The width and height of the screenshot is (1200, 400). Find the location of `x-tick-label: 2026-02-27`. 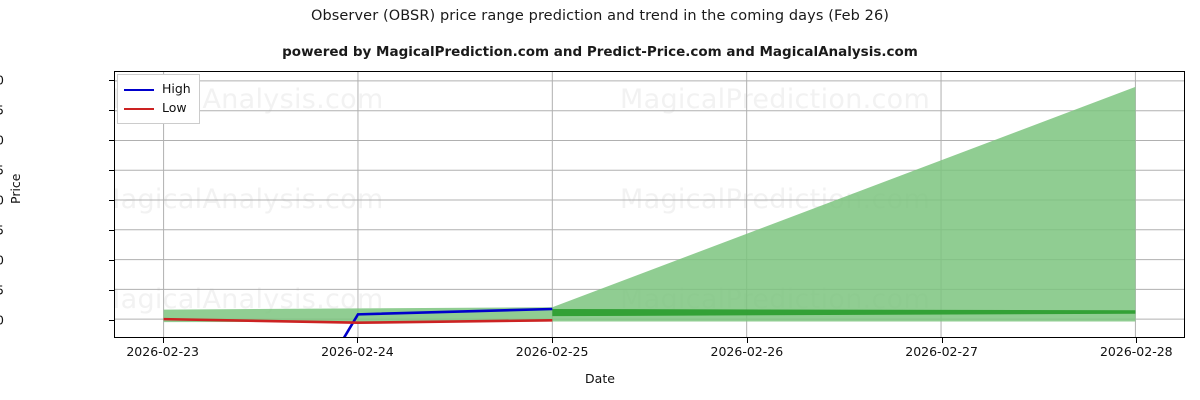

x-tick-label: 2026-02-27 is located at coordinates (941, 351).